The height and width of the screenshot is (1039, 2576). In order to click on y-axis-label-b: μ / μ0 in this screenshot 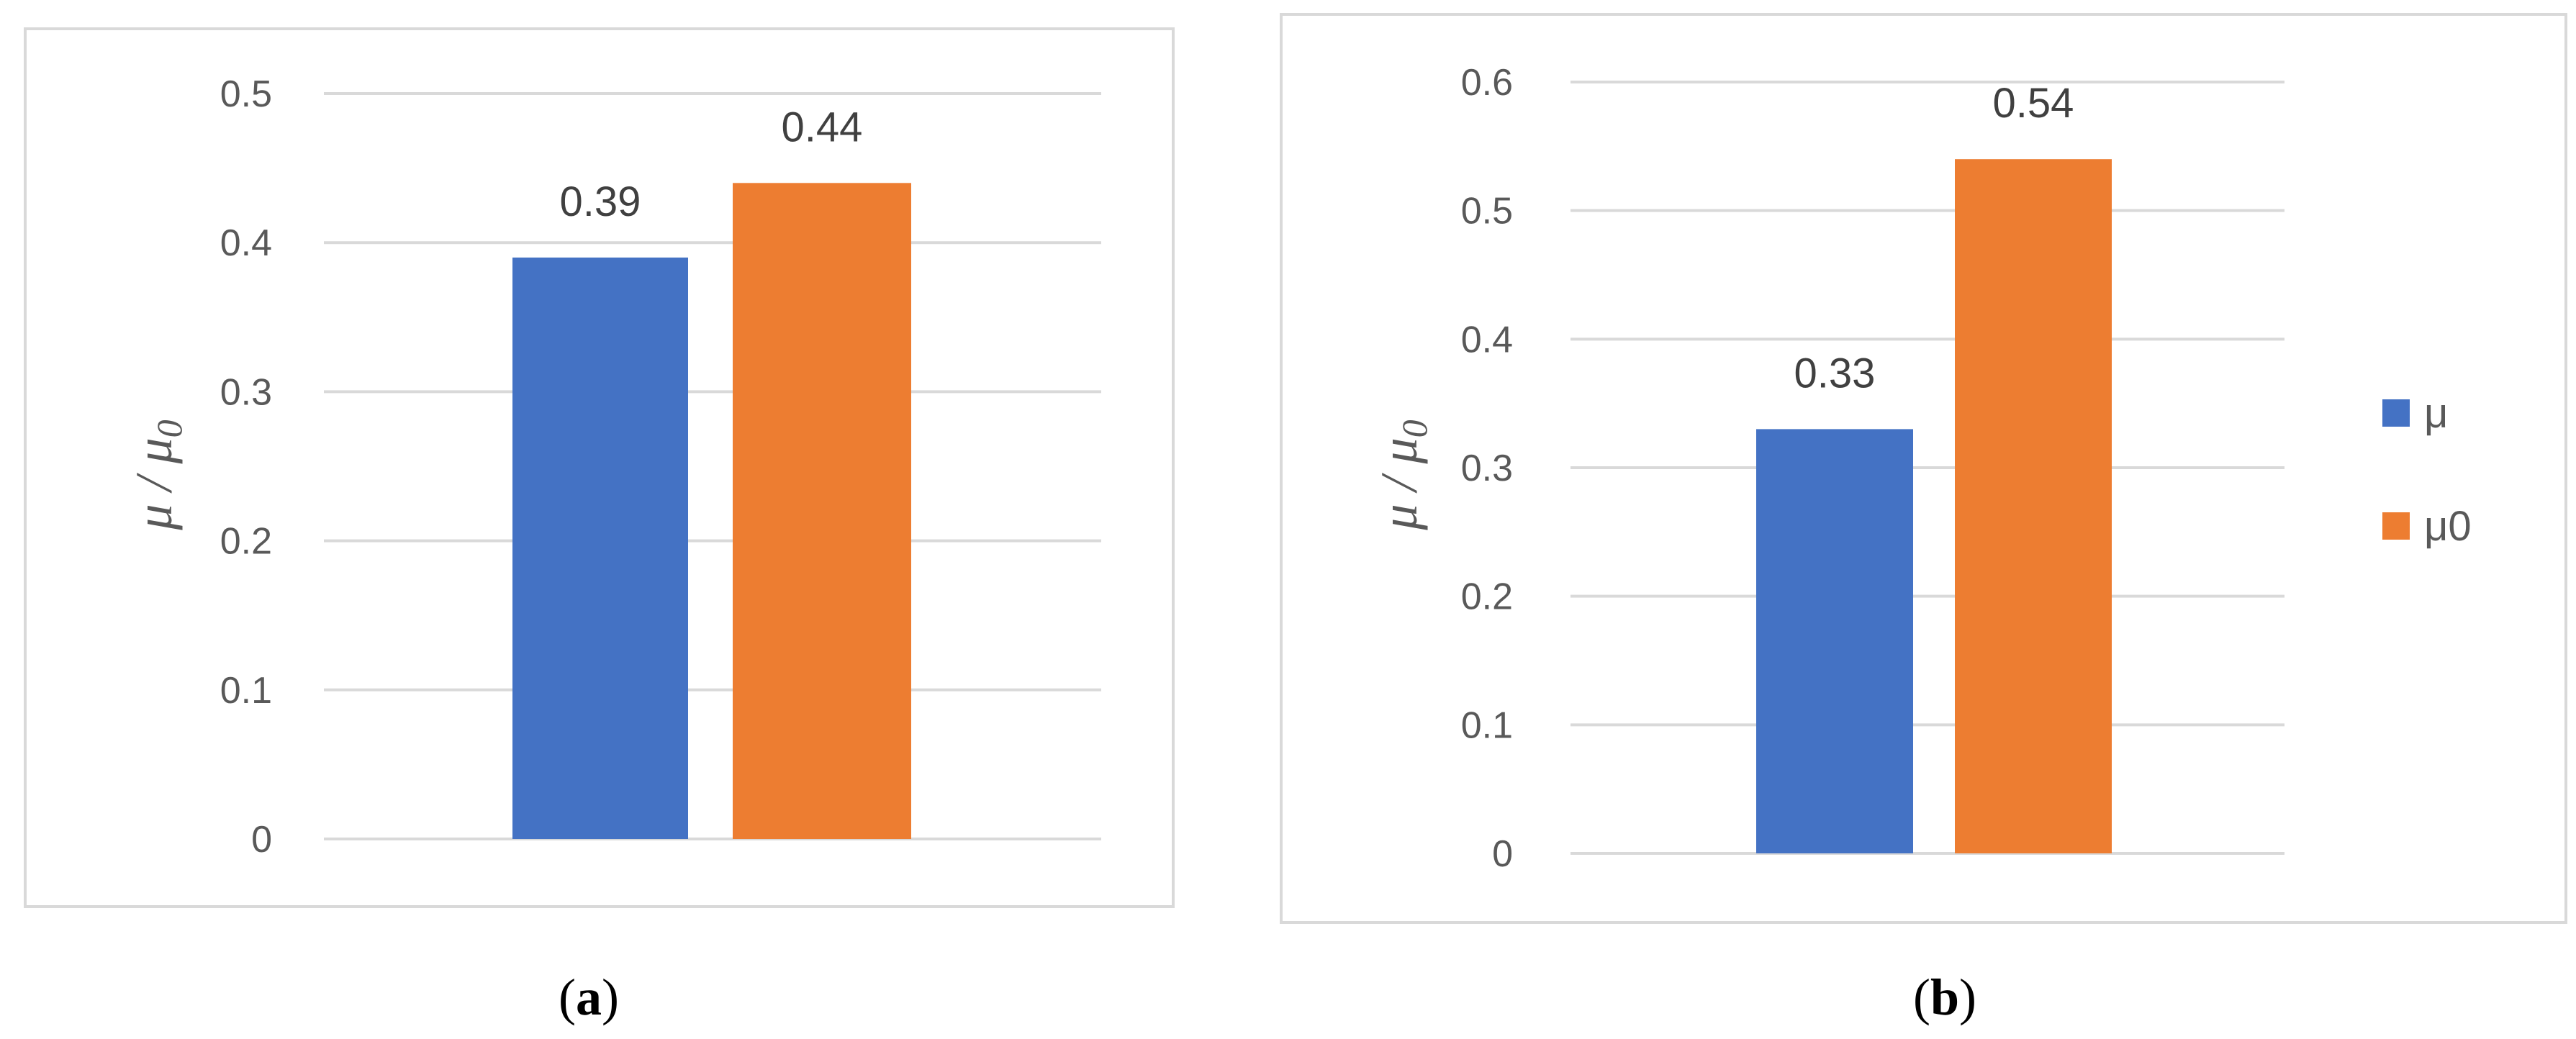, I will do `click(1402, 474)`.